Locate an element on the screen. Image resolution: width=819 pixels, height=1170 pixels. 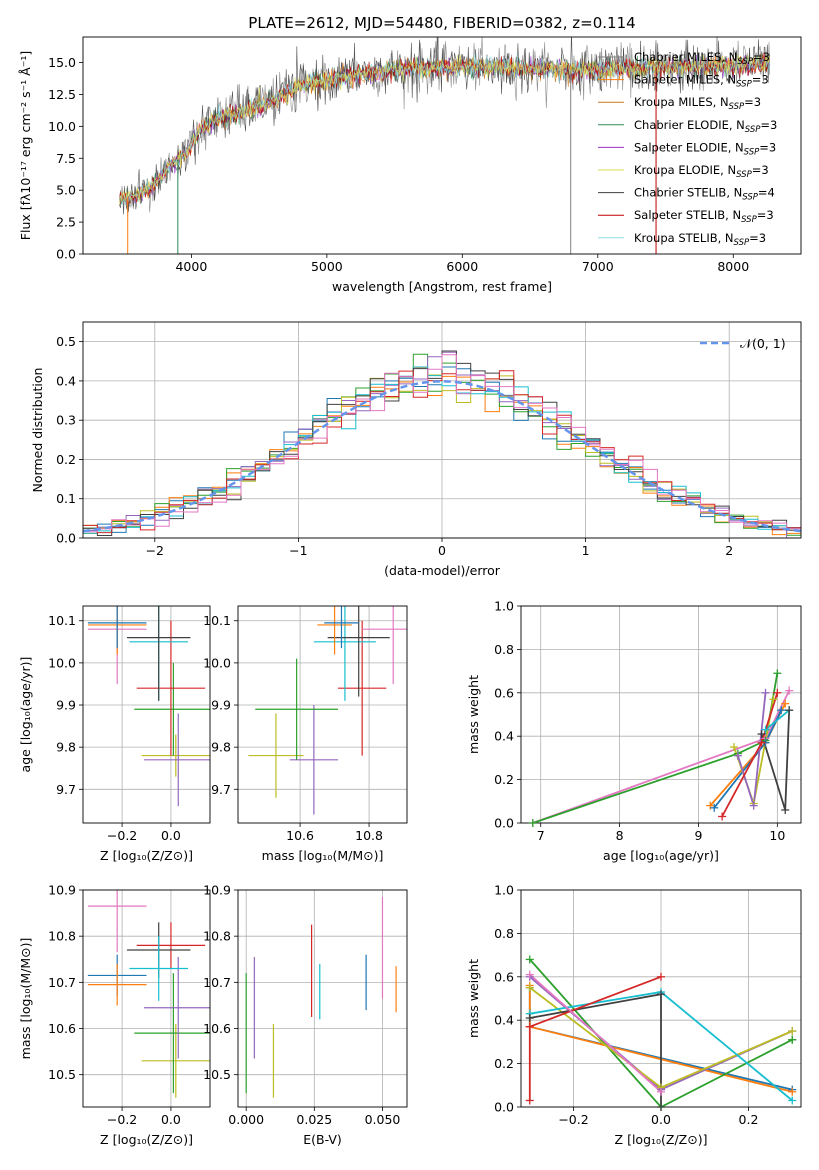
legend-label: Salpeter ELODIE, NSSP=3 is located at coordinates (705, 148).